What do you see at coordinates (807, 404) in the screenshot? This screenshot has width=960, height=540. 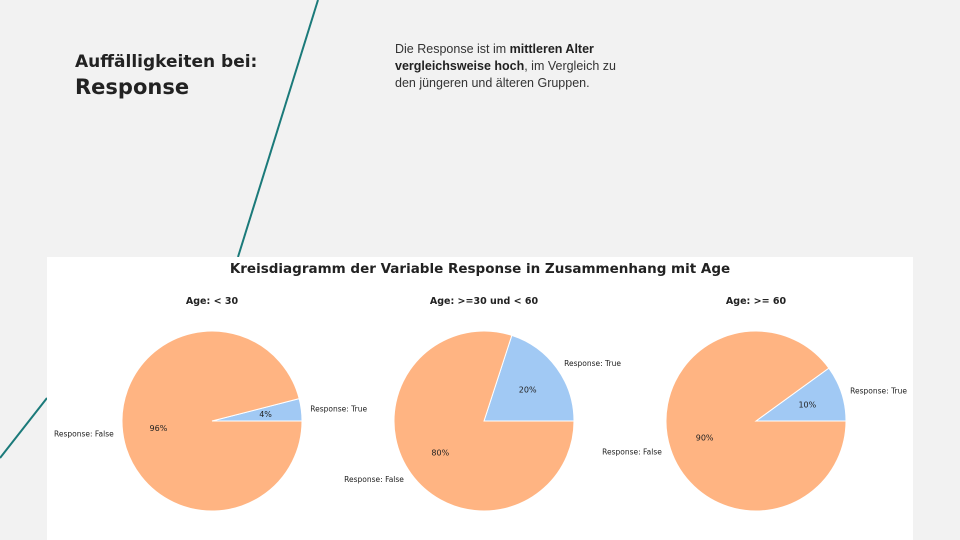 I see `pie-percent-label: 10%` at bounding box center [807, 404].